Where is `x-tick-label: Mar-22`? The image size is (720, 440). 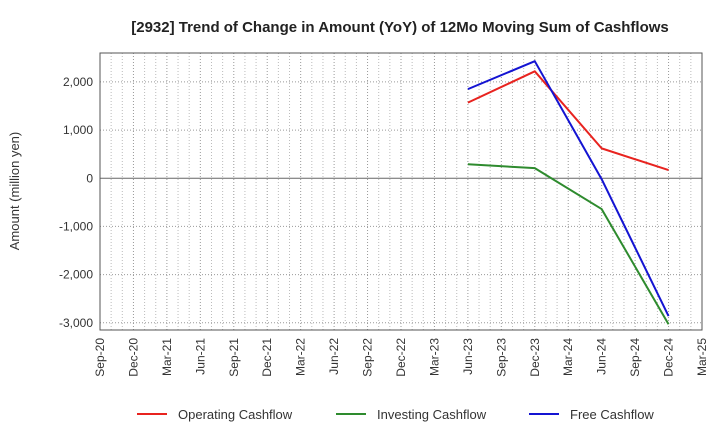 x-tick-label: Mar-22 is located at coordinates (301, 357).